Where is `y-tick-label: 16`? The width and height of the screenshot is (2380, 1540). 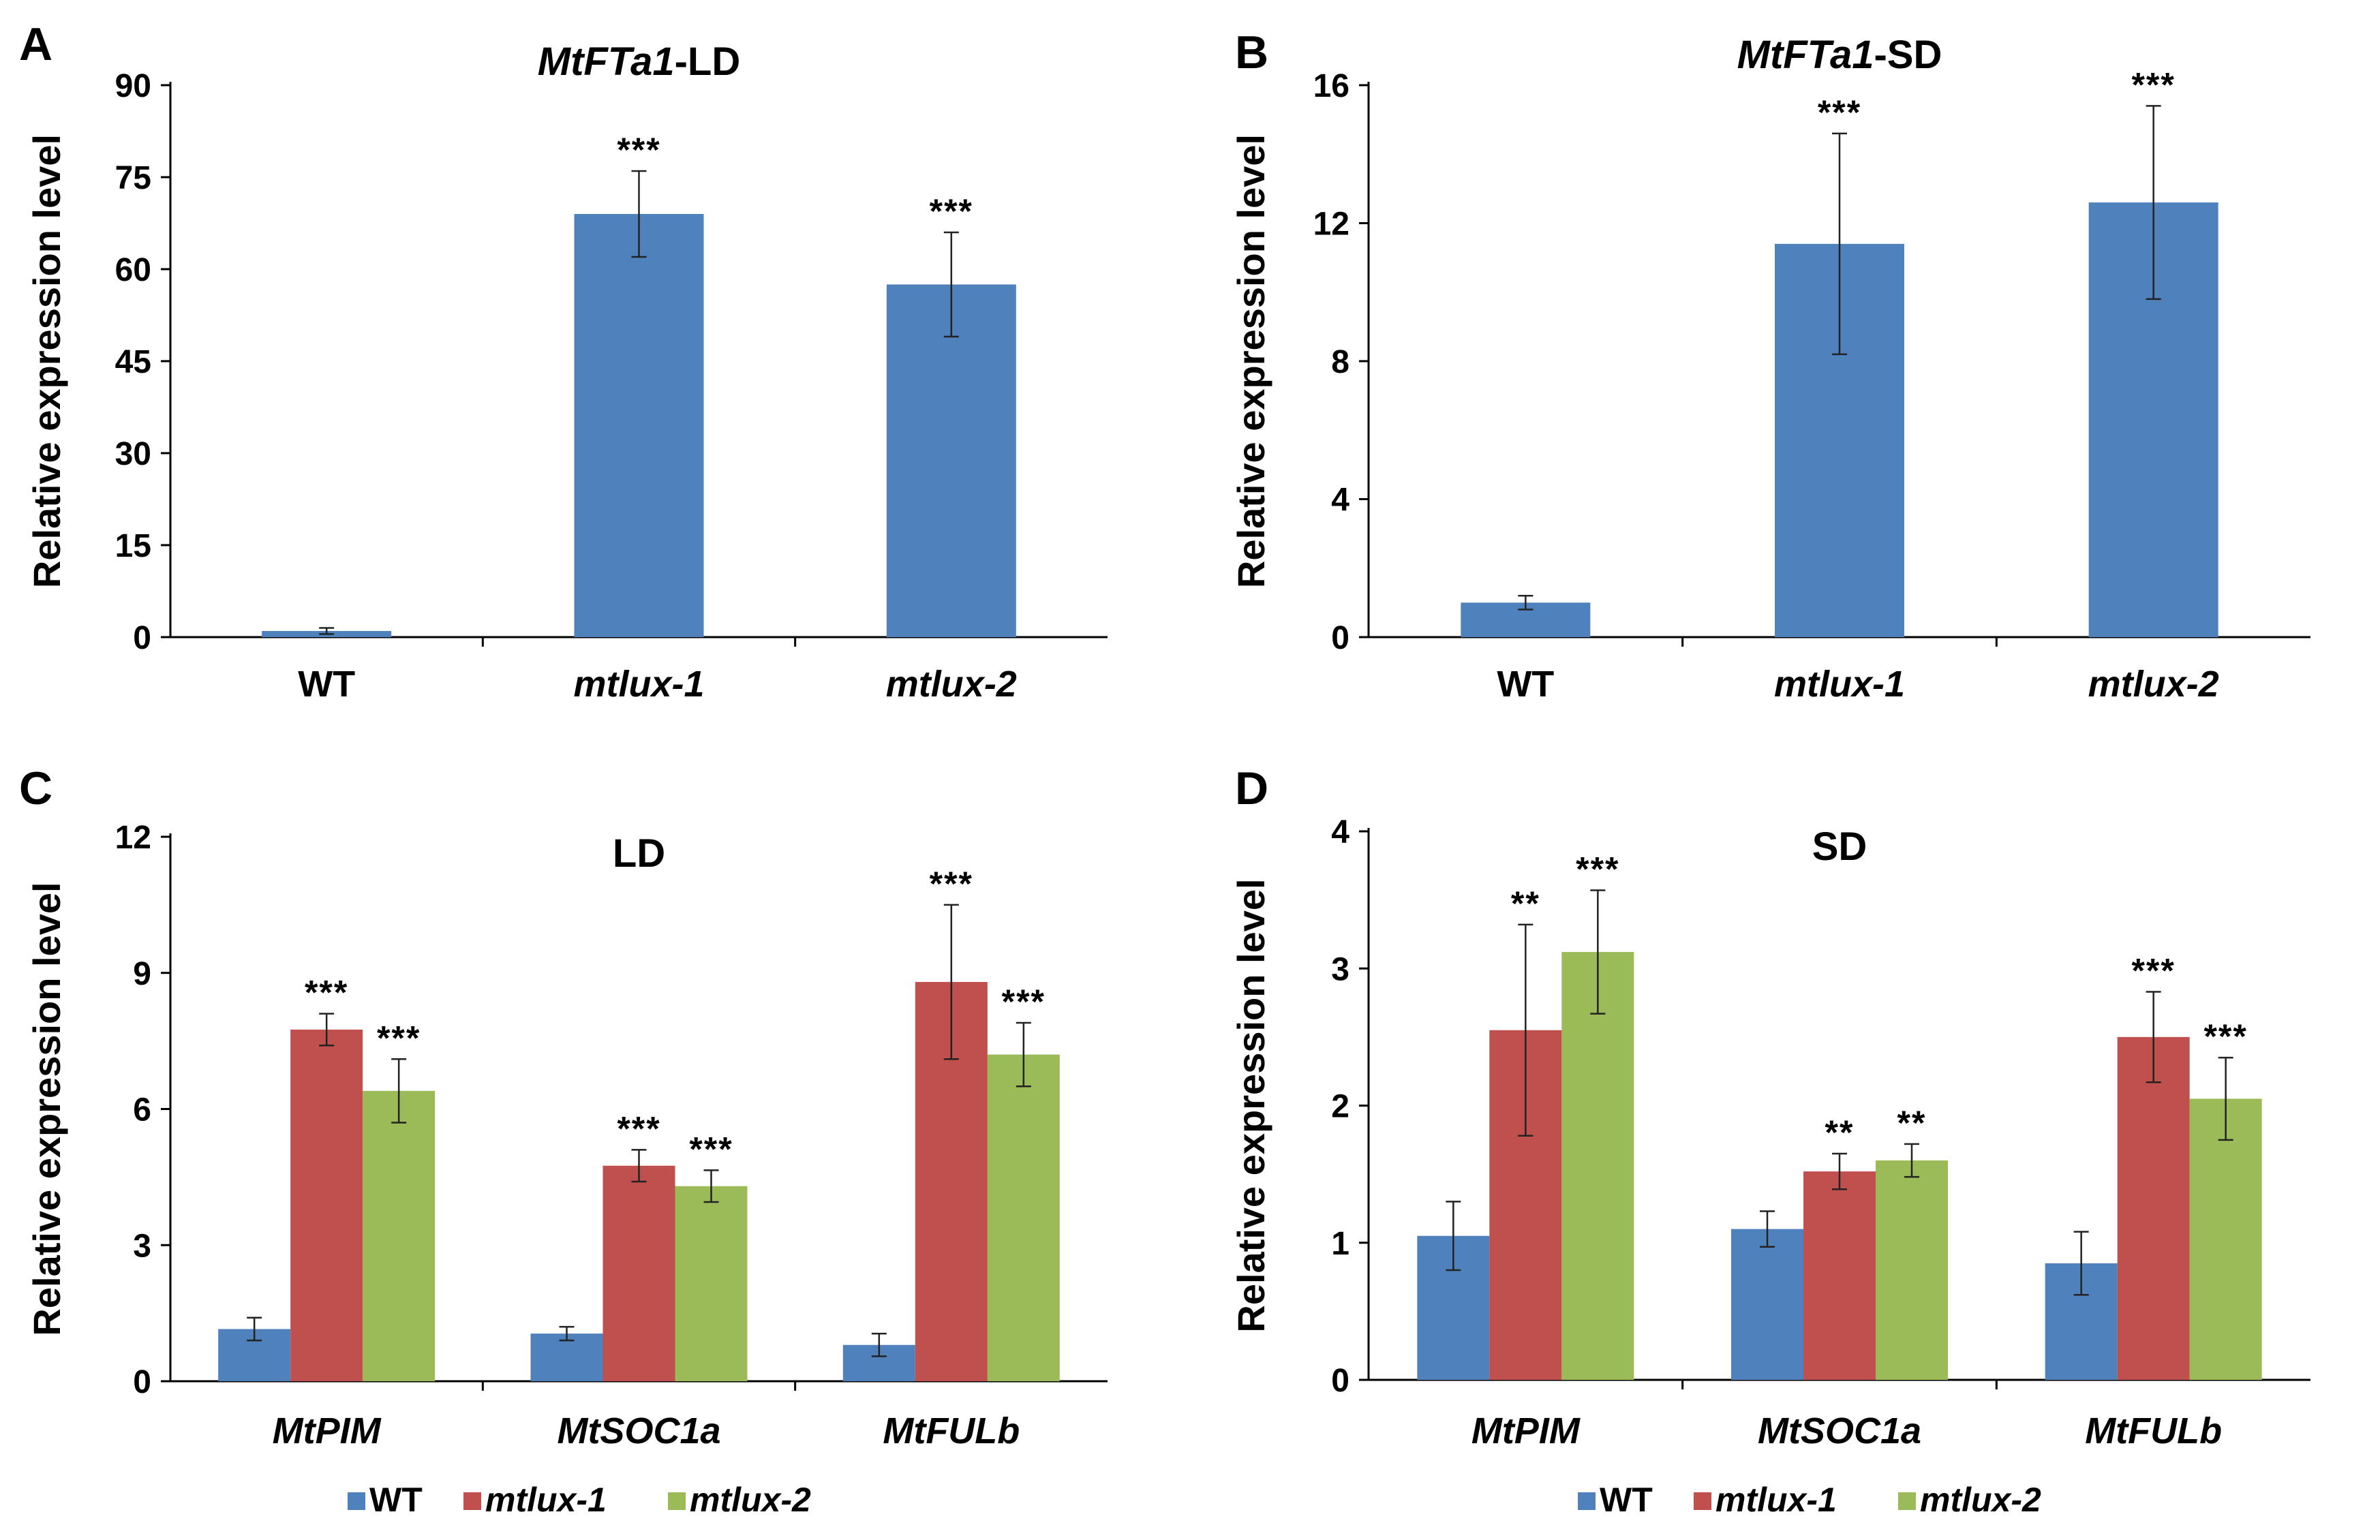
y-tick-label: 16 is located at coordinates (1331, 86).